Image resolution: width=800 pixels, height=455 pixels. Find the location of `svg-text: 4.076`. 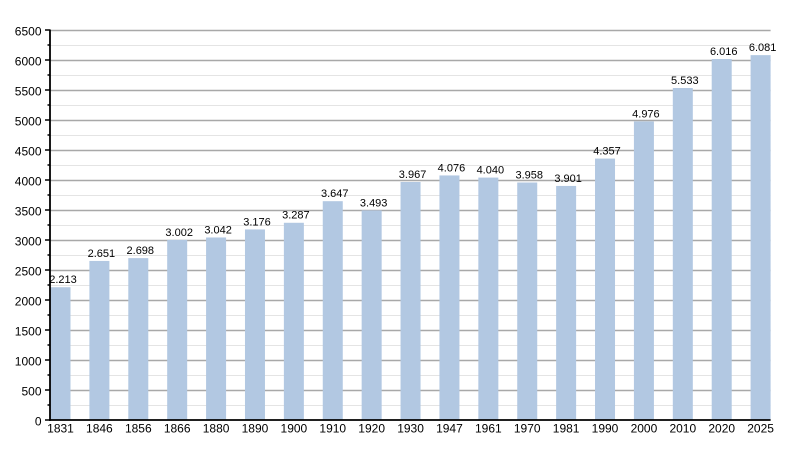

svg-text: 4.076 is located at coordinates (452, 168).